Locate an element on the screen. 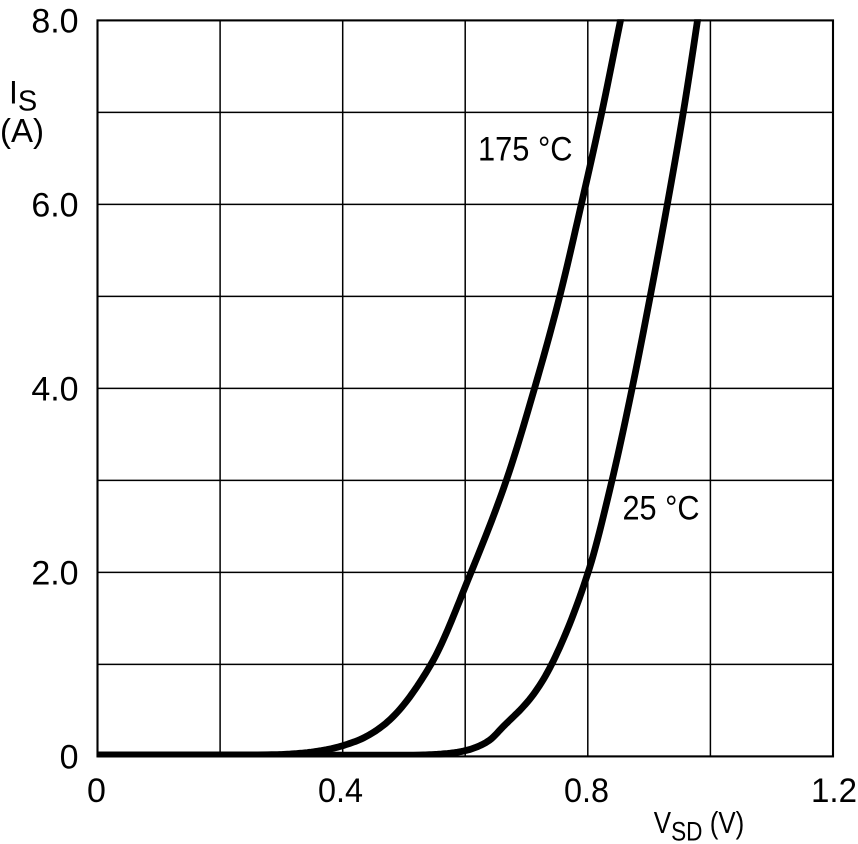  svg-text: 0.8 is located at coordinates (586, 791).